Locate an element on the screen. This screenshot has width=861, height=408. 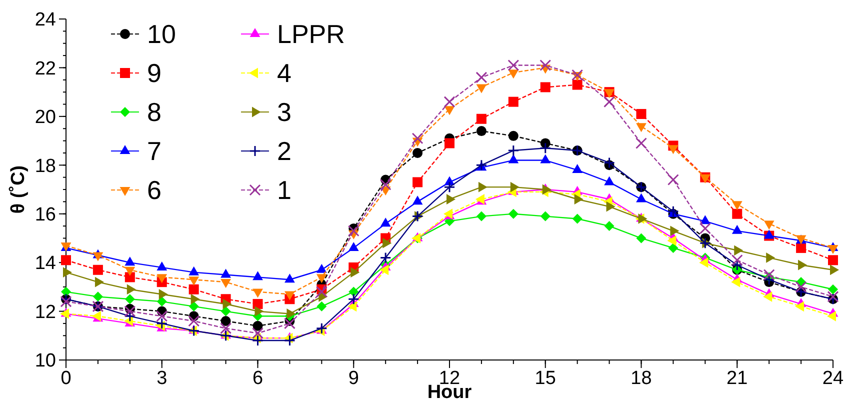
y-tick-label: 12 is located at coordinates (45, 312).